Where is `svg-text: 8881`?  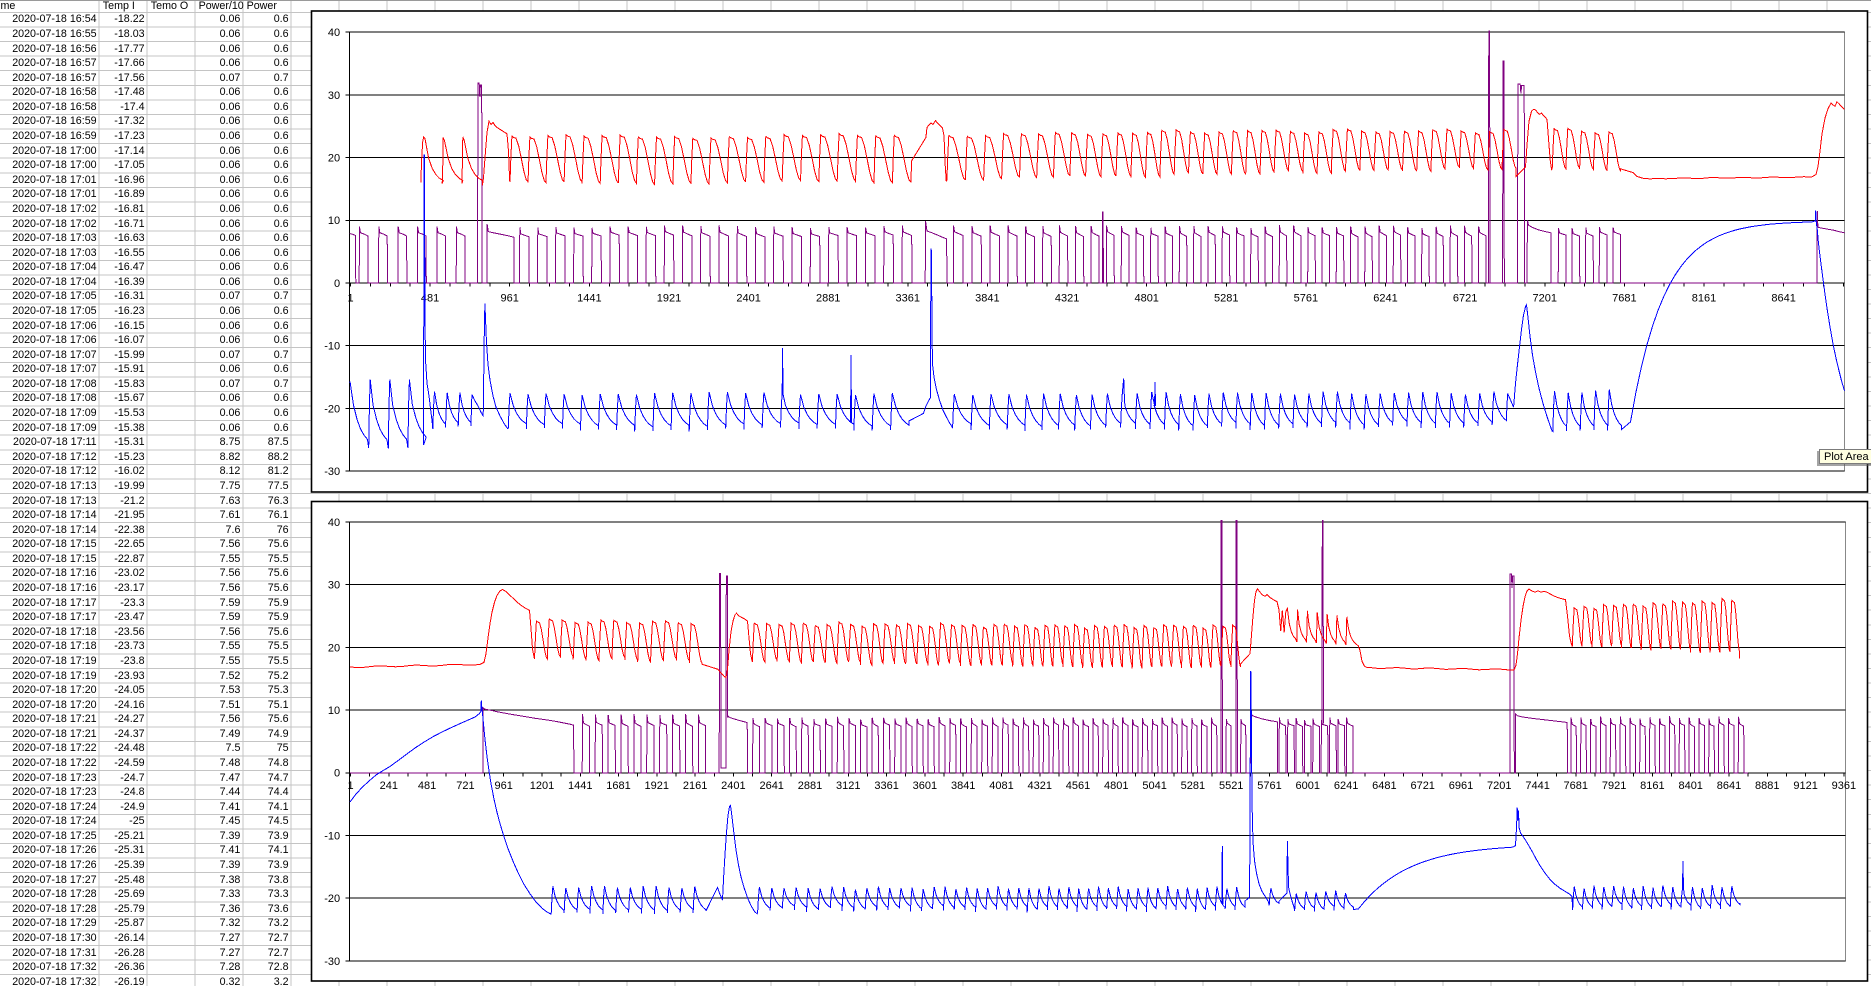 svg-text: 8881 is located at coordinates (1767, 786).